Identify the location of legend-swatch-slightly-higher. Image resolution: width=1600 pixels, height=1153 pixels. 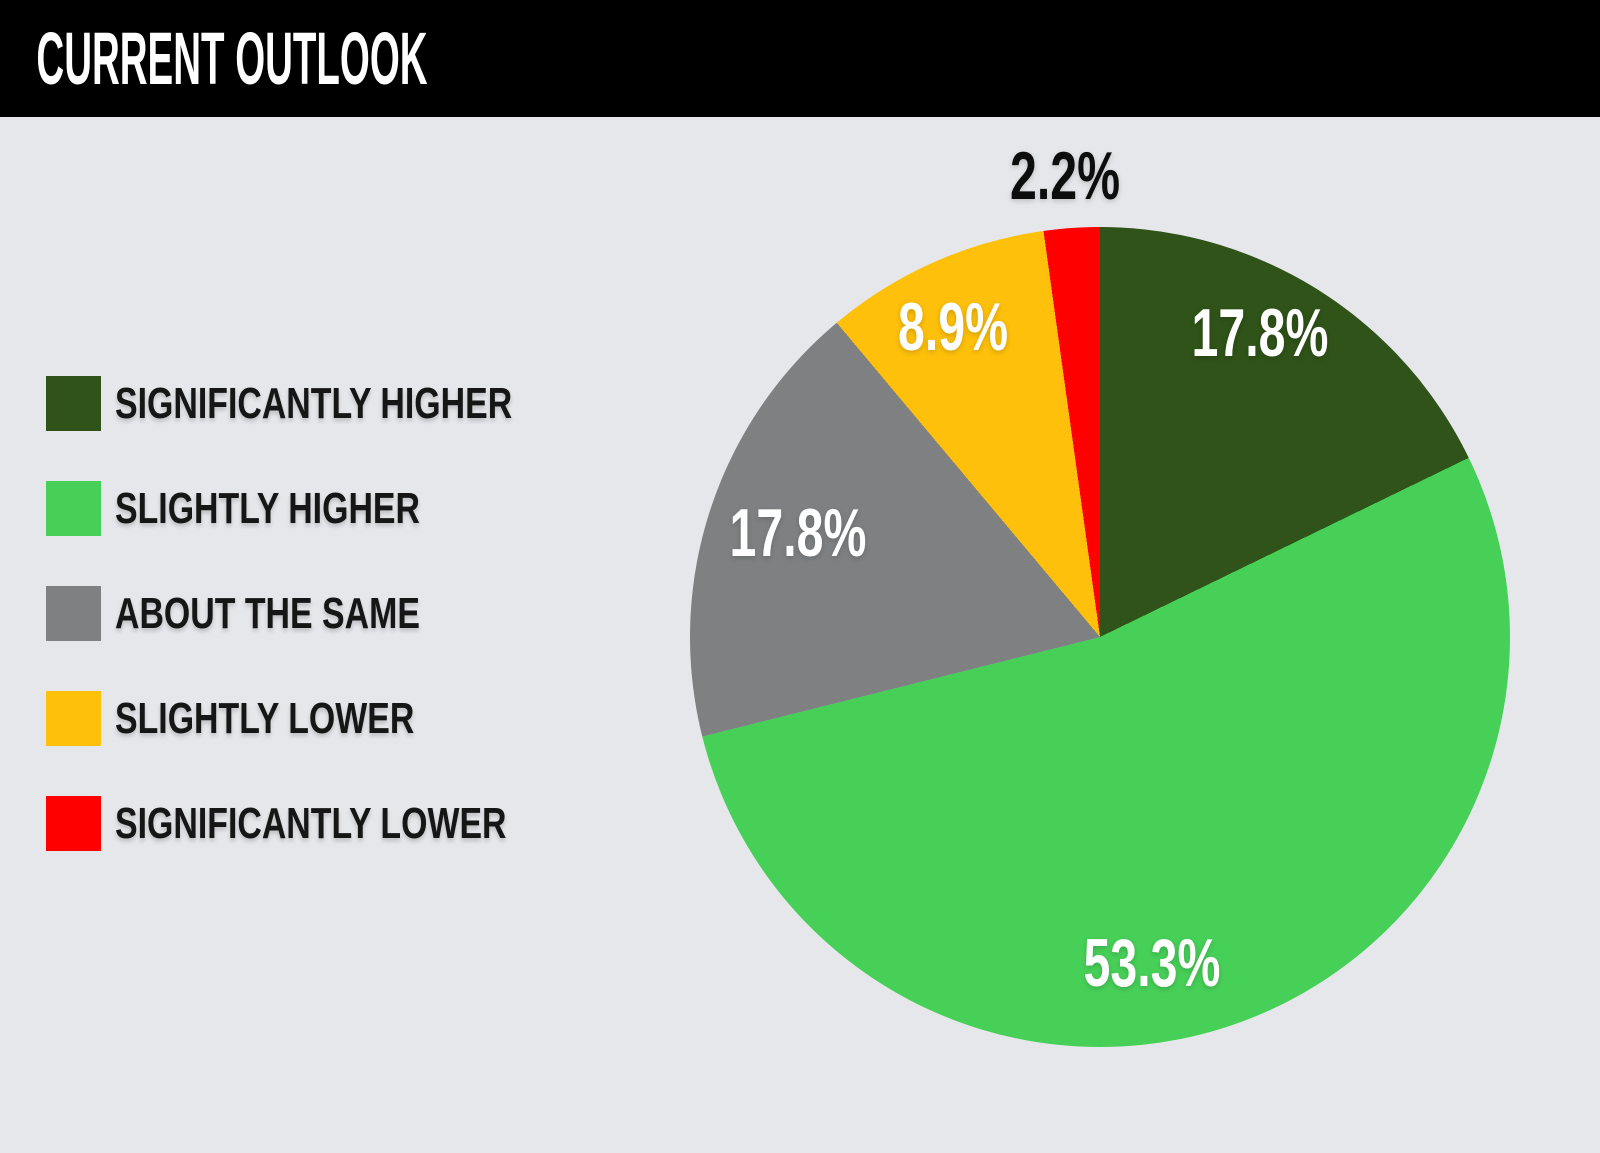
(73, 508).